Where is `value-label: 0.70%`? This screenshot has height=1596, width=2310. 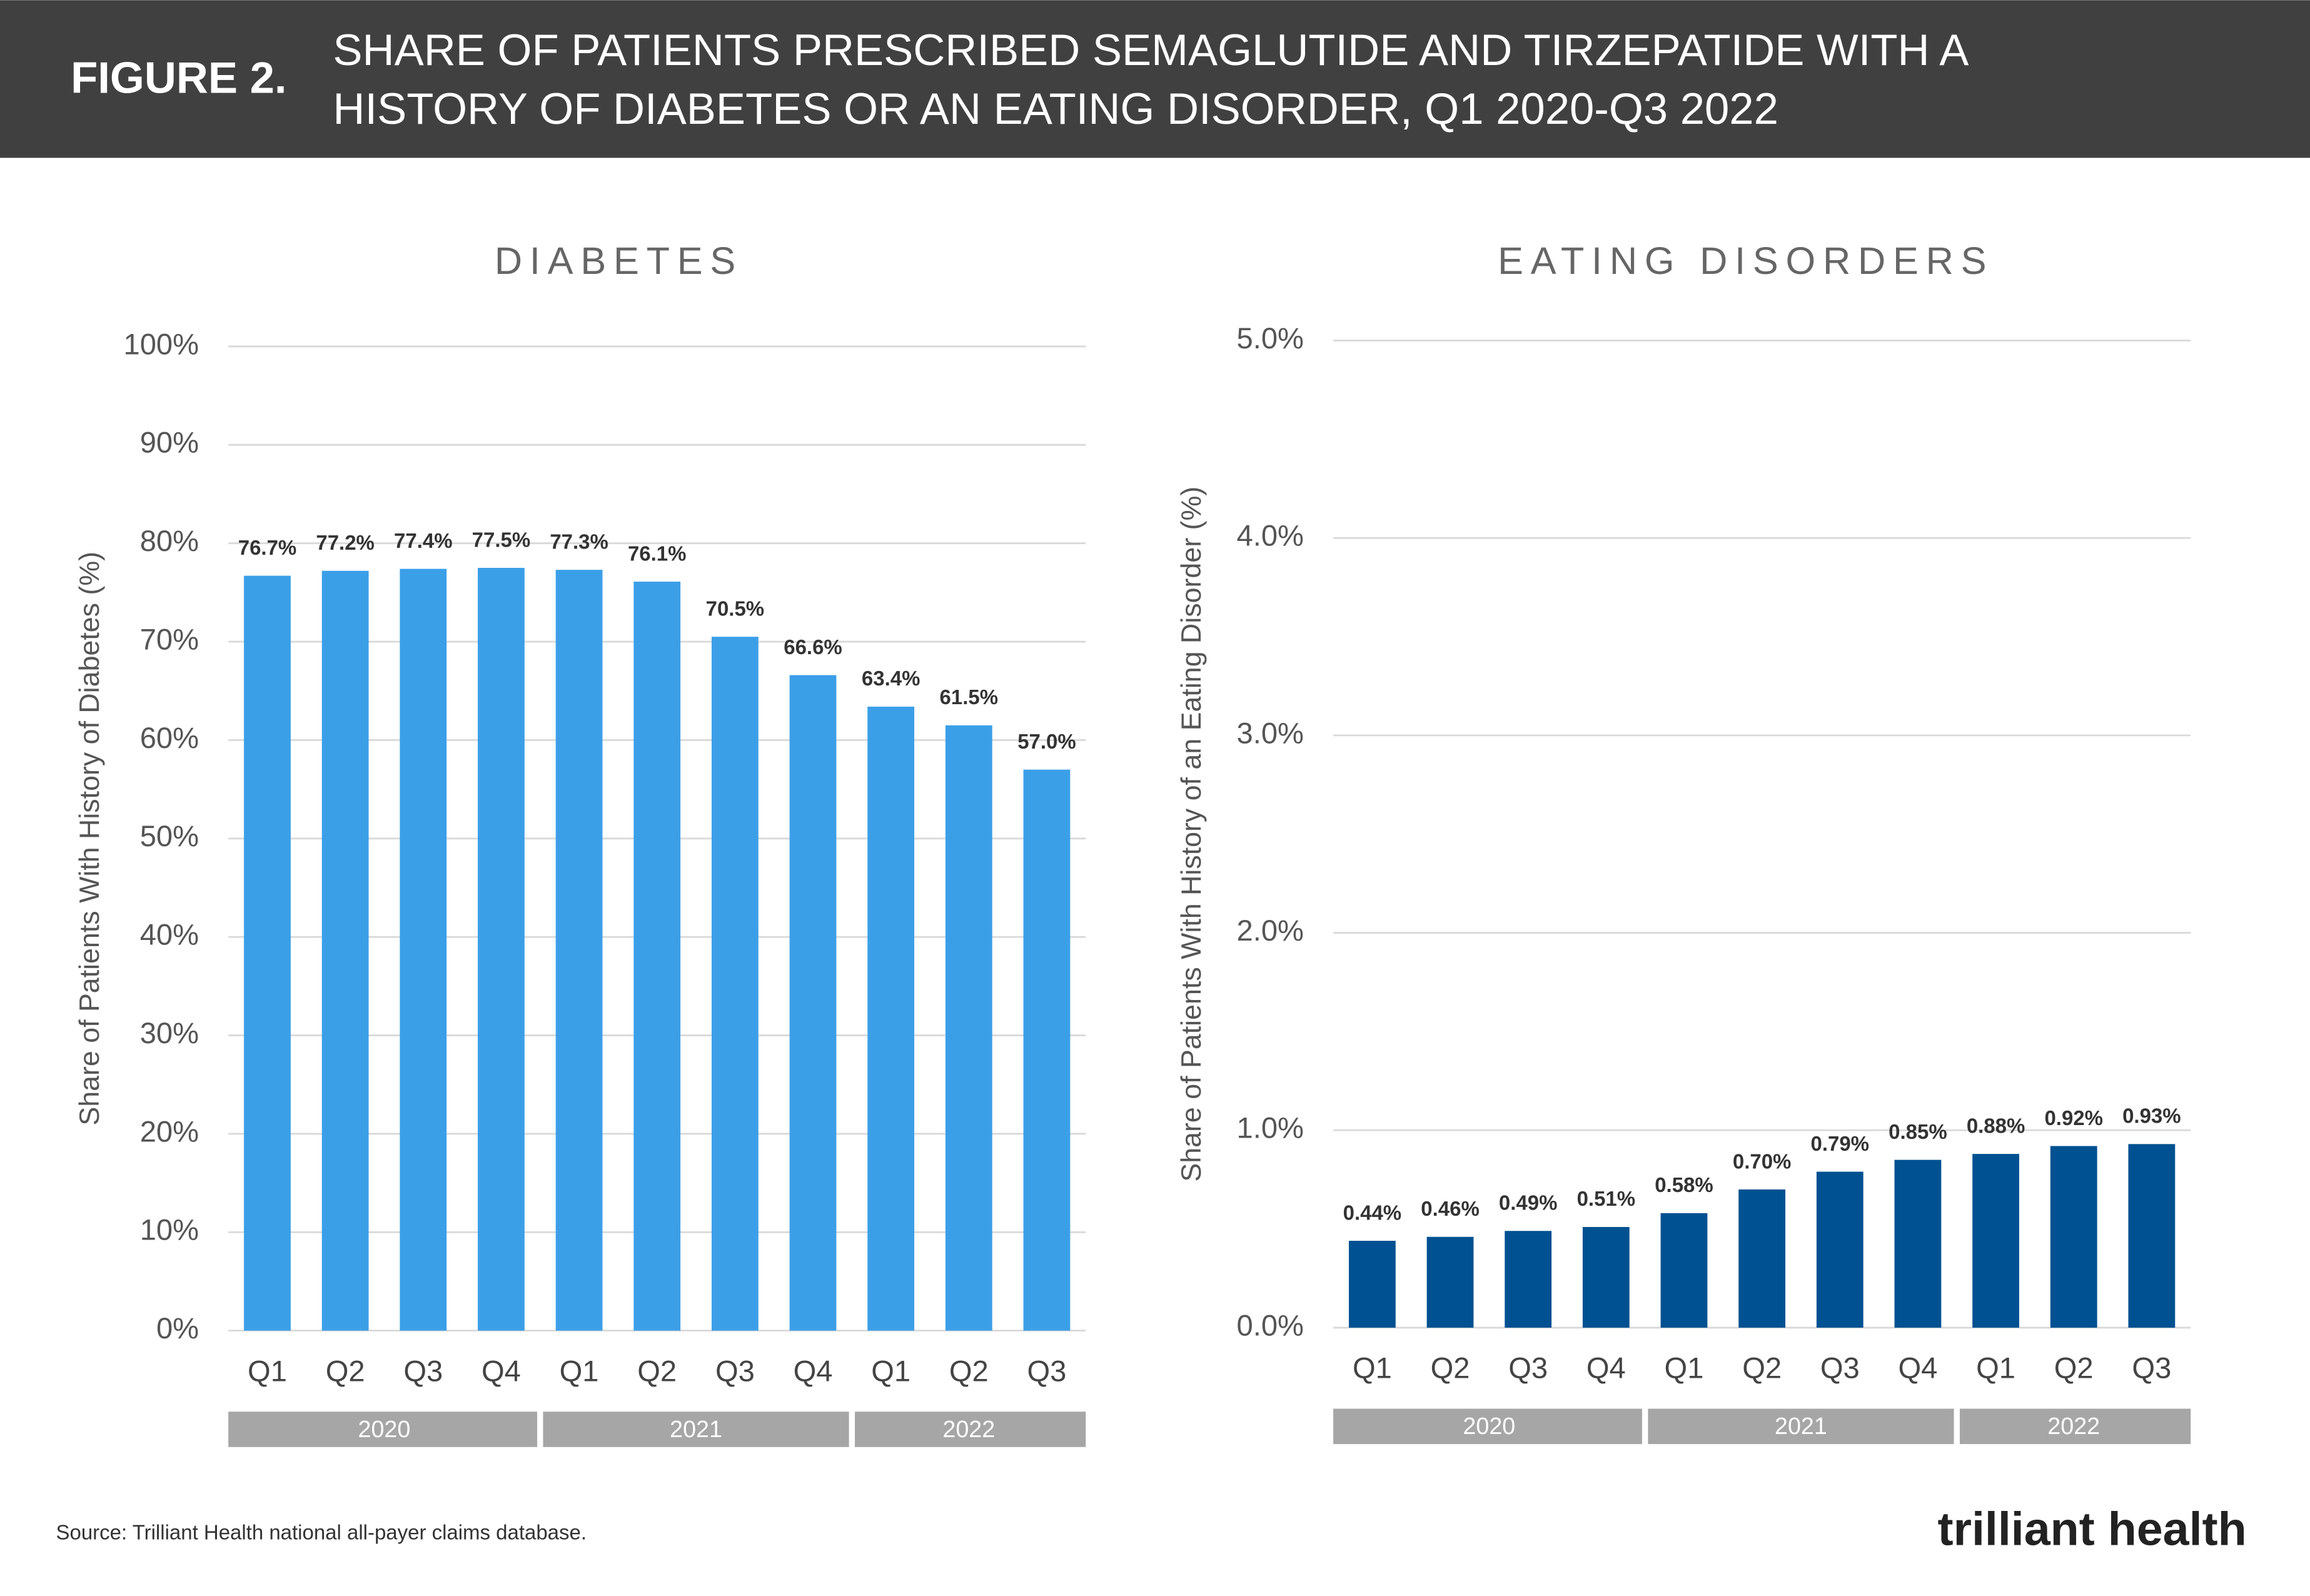
value-label: 0.70% is located at coordinates (1762, 1161).